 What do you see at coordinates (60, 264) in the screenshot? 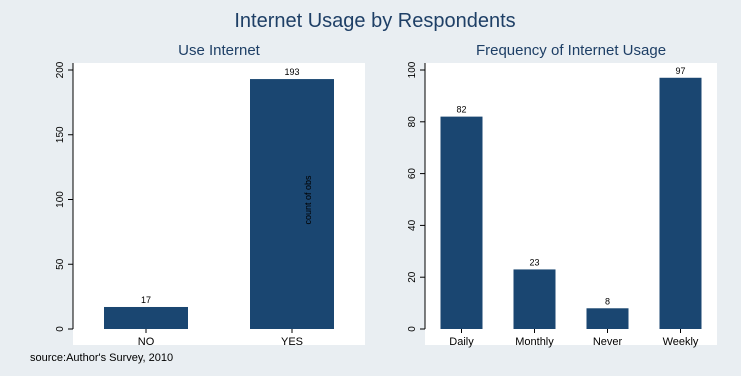
I see `y-tick-label-use-internet: 50` at bounding box center [60, 264].